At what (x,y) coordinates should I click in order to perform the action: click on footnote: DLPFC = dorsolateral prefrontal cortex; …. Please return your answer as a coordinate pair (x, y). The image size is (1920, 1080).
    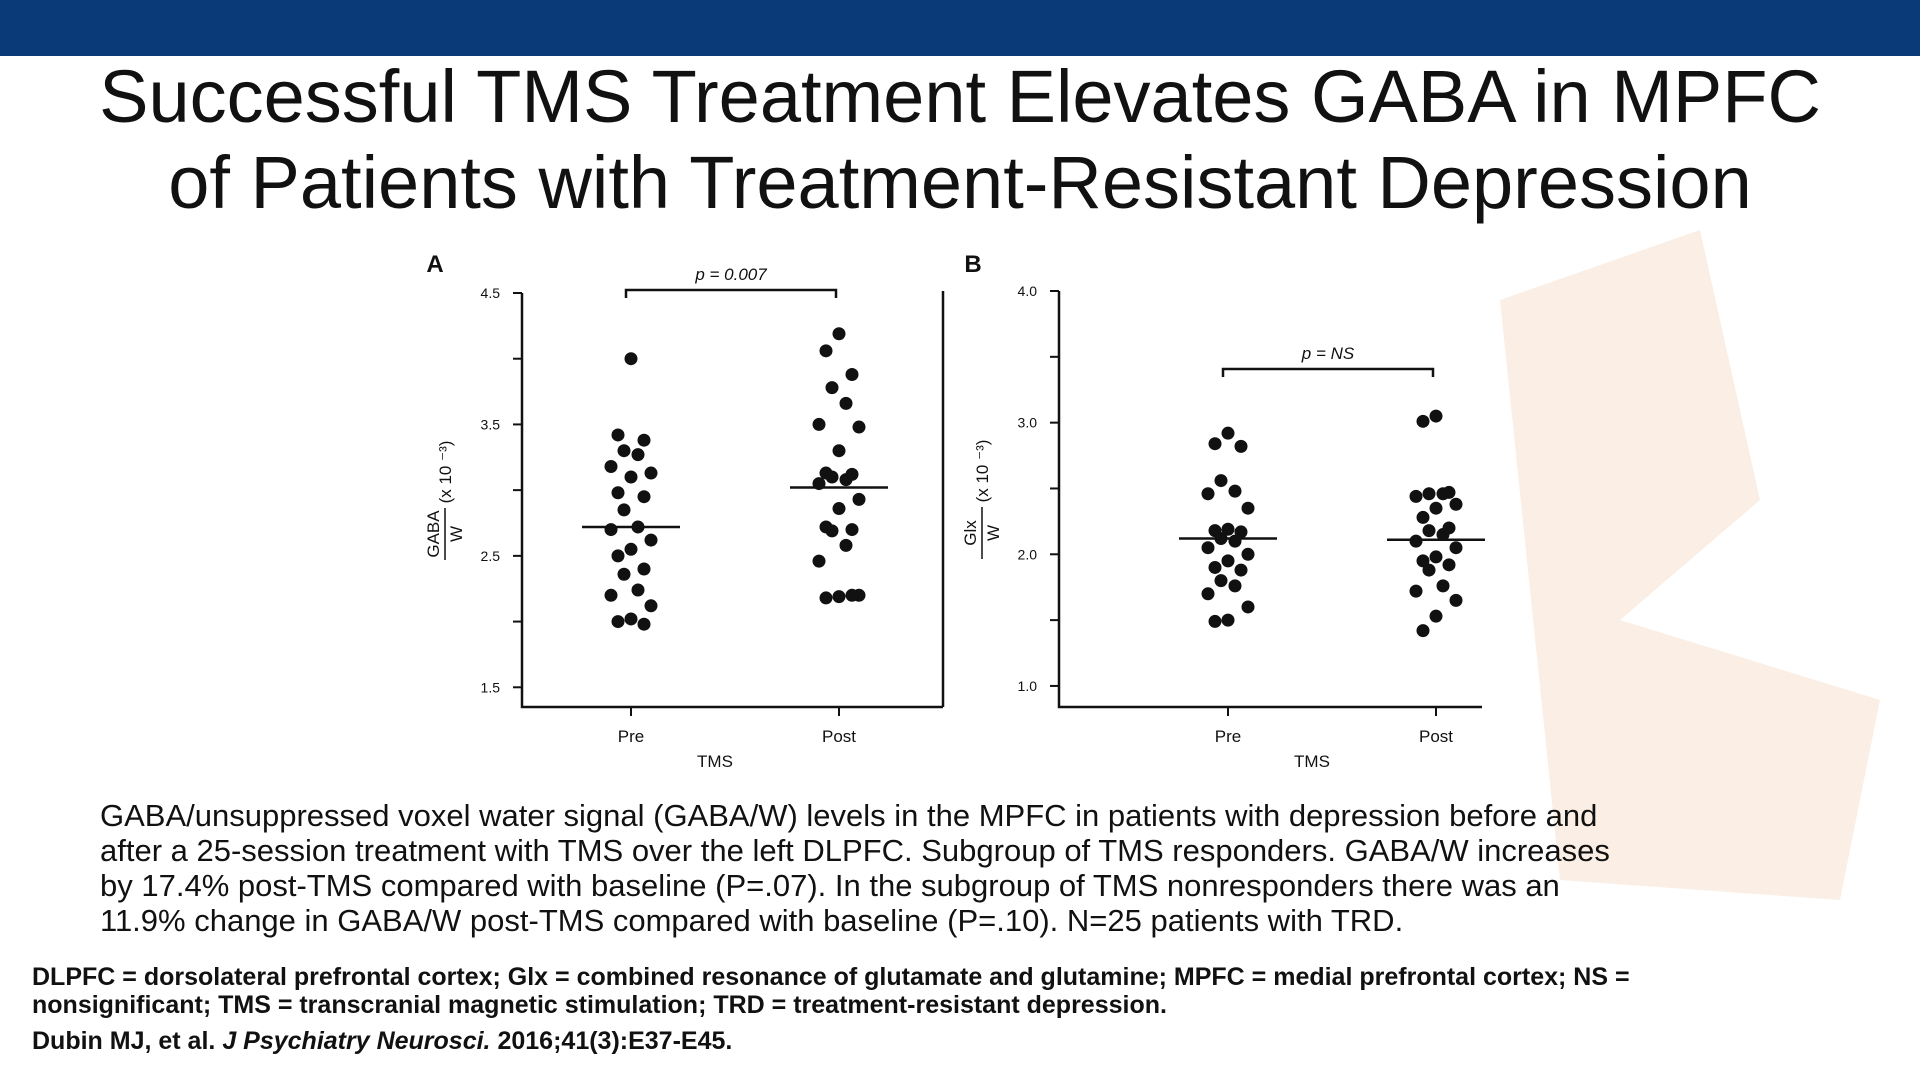
    Looking at the image, I should click on (831, 1009).